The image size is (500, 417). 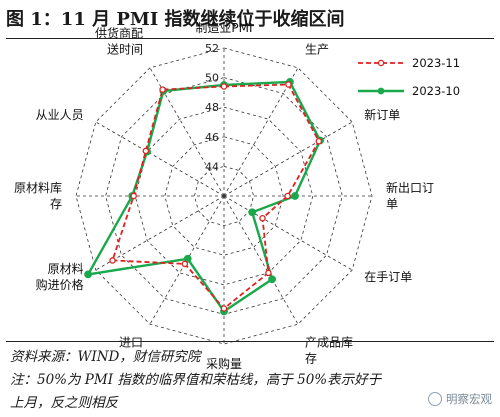 I want to click on axis-label: 从业人员, so click(x=60, y=115).